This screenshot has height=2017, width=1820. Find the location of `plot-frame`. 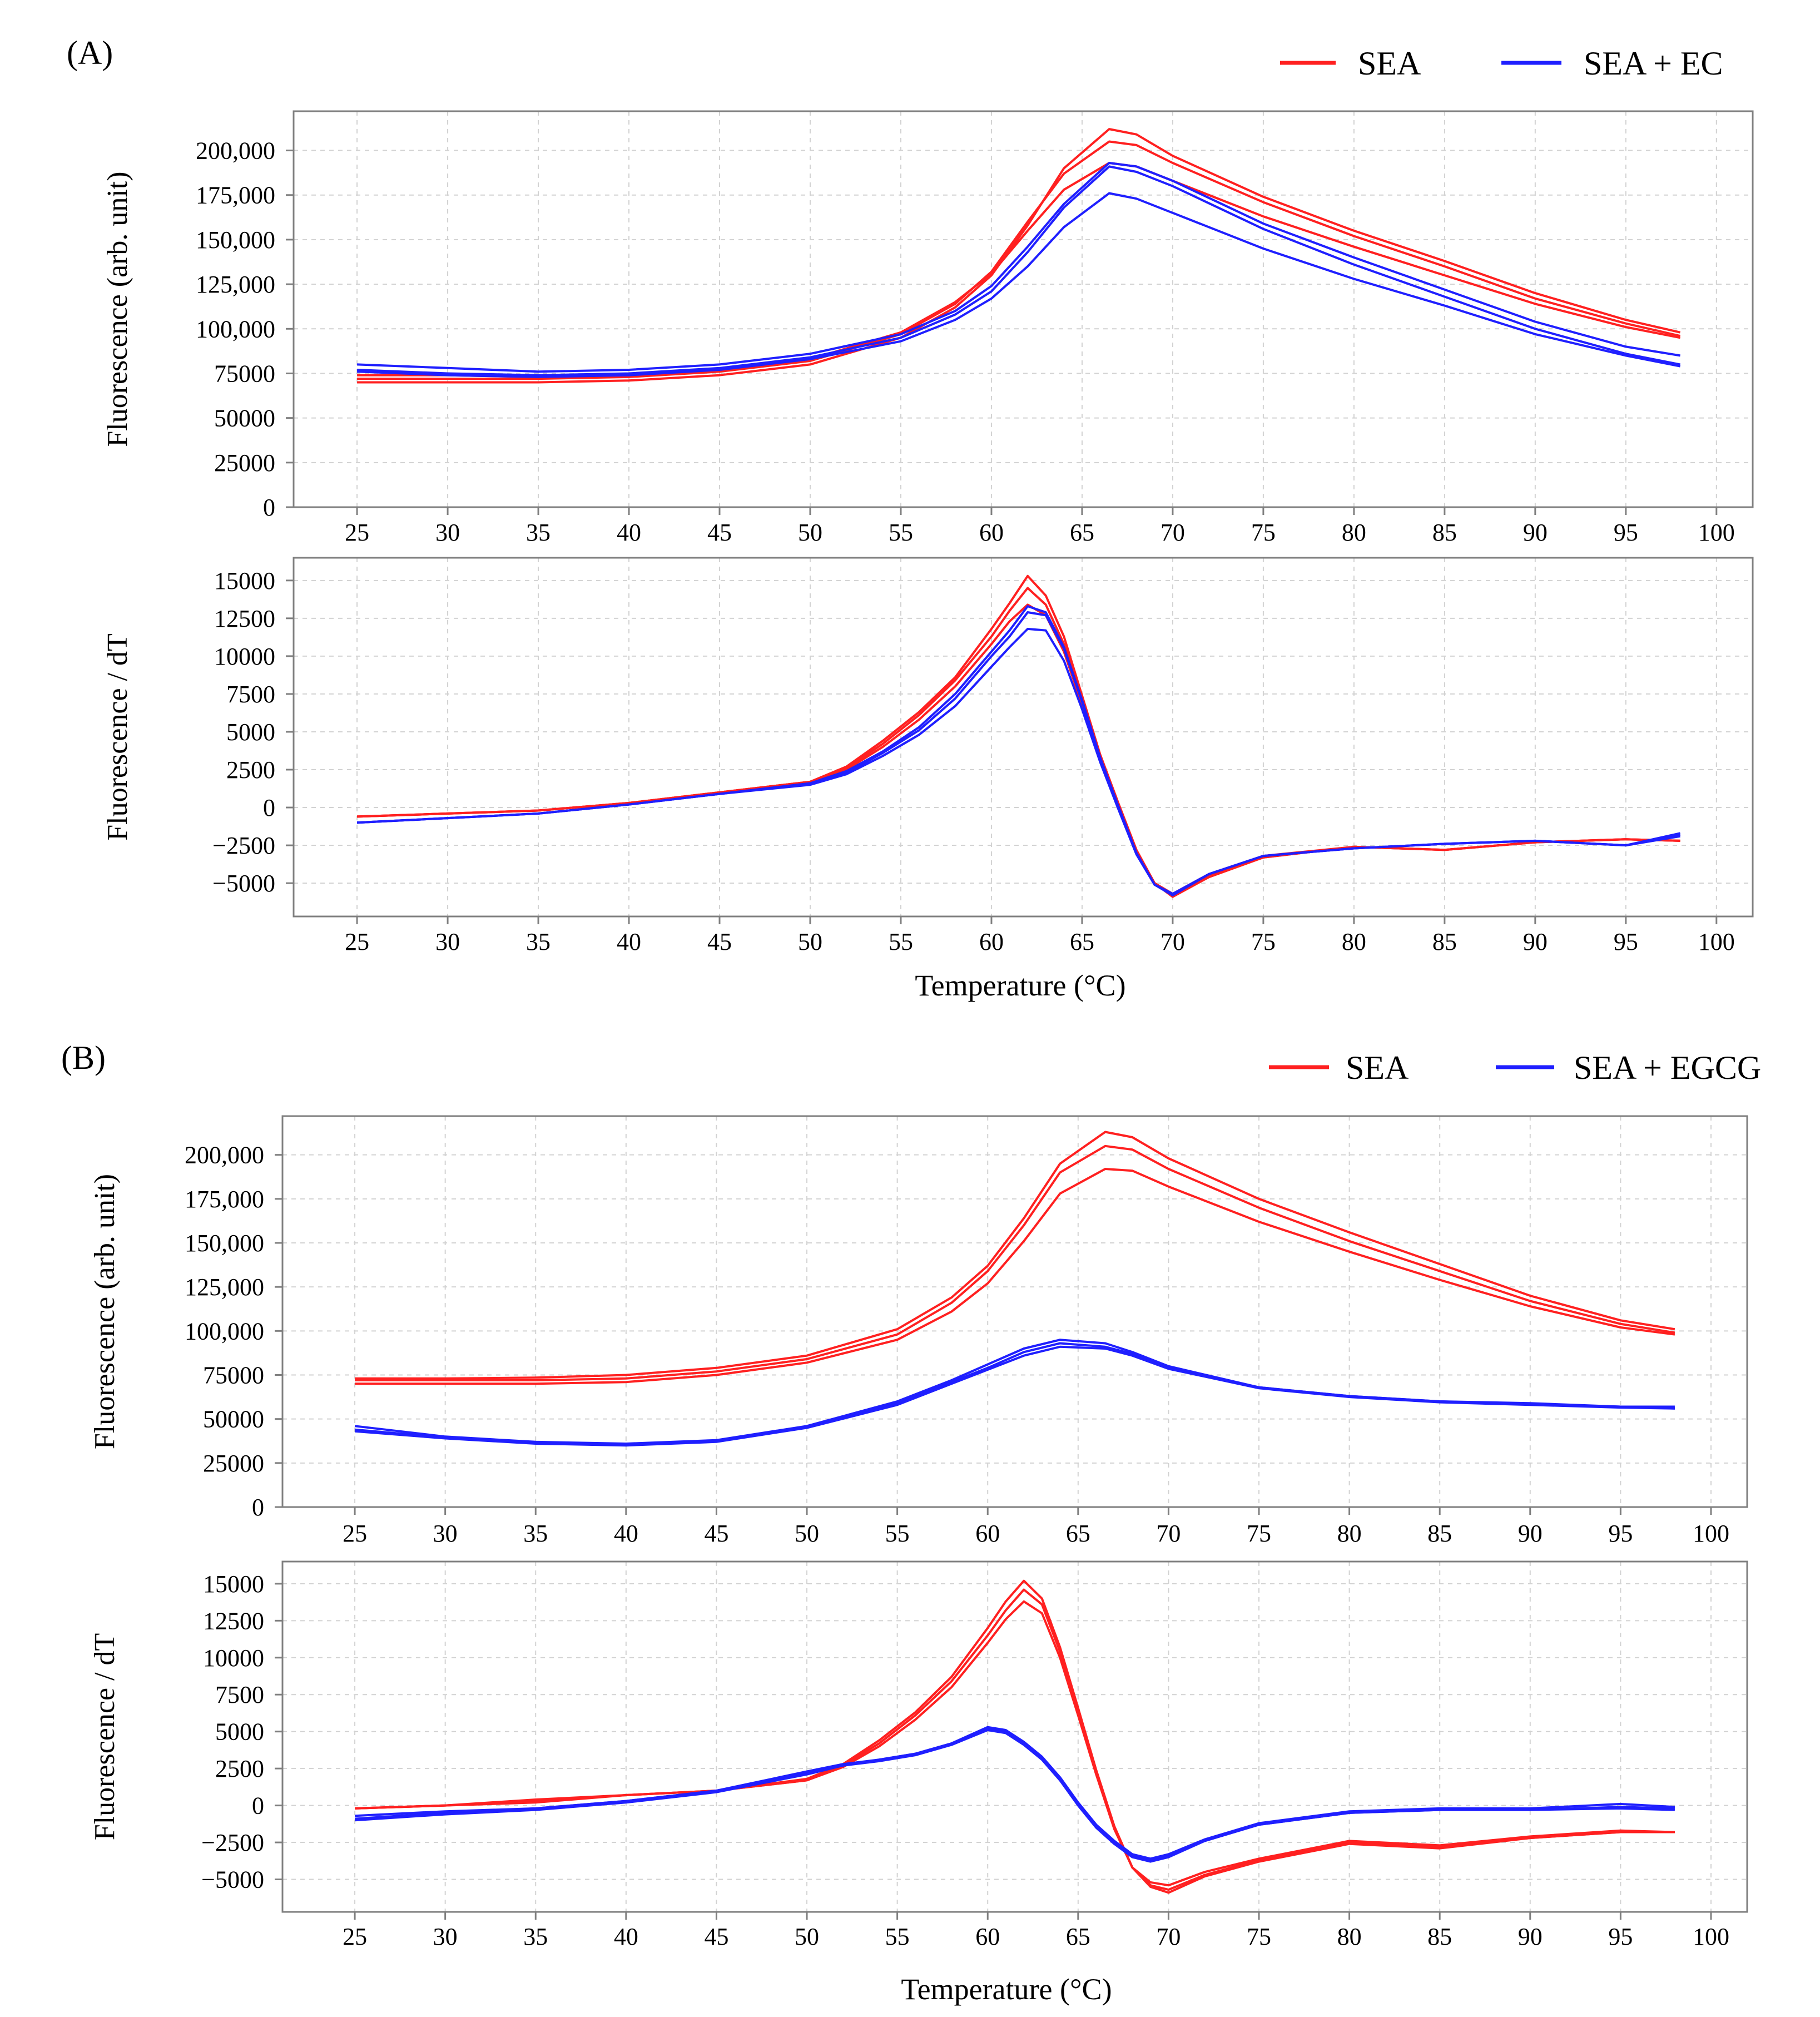

plot-frame is located at coordinates (1015, 1736).